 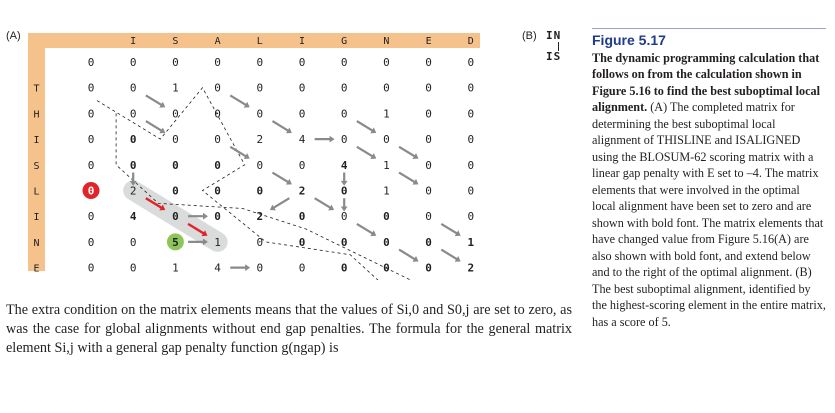 What do you see at coordinates (302, 191) in the screenshot?
I see `cell-5-5: 2` at bounding box center [302, 191].